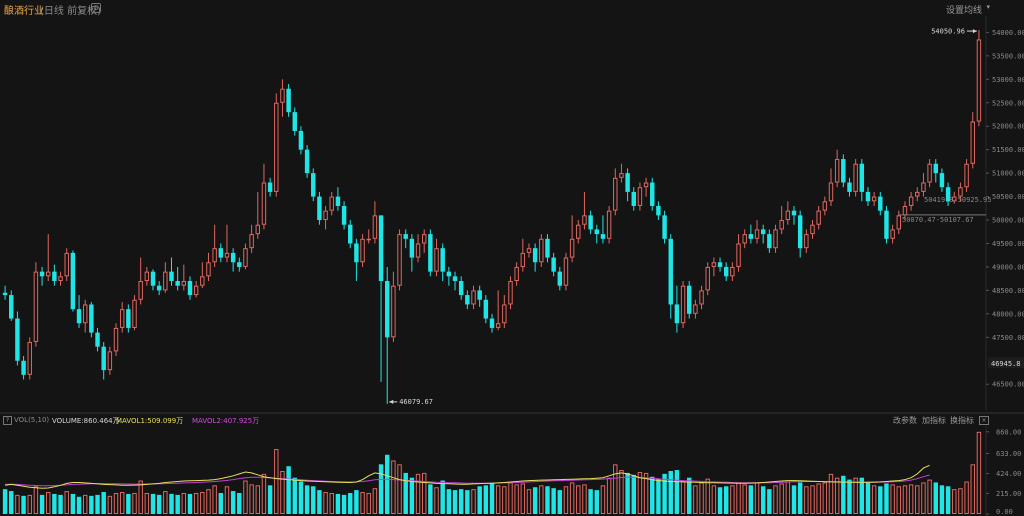  What do you see at coordinates (96, 8) in the screenshot?
I see `gear-icon: ⚙` at bounding box center [96, 8].